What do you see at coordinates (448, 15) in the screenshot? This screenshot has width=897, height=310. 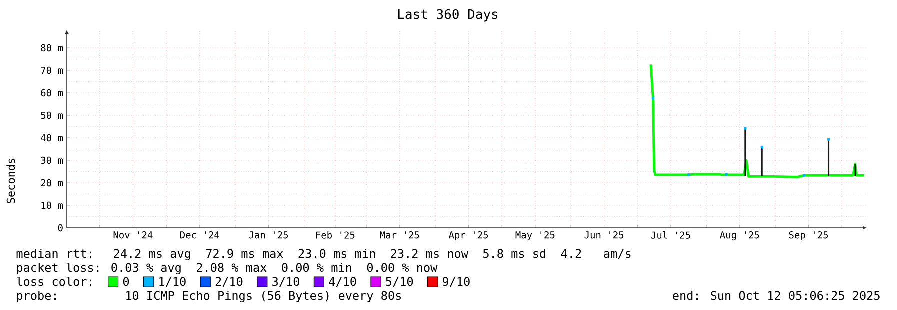 I see `chart-title: Last 360 Days` at bounding box center [448, 15].